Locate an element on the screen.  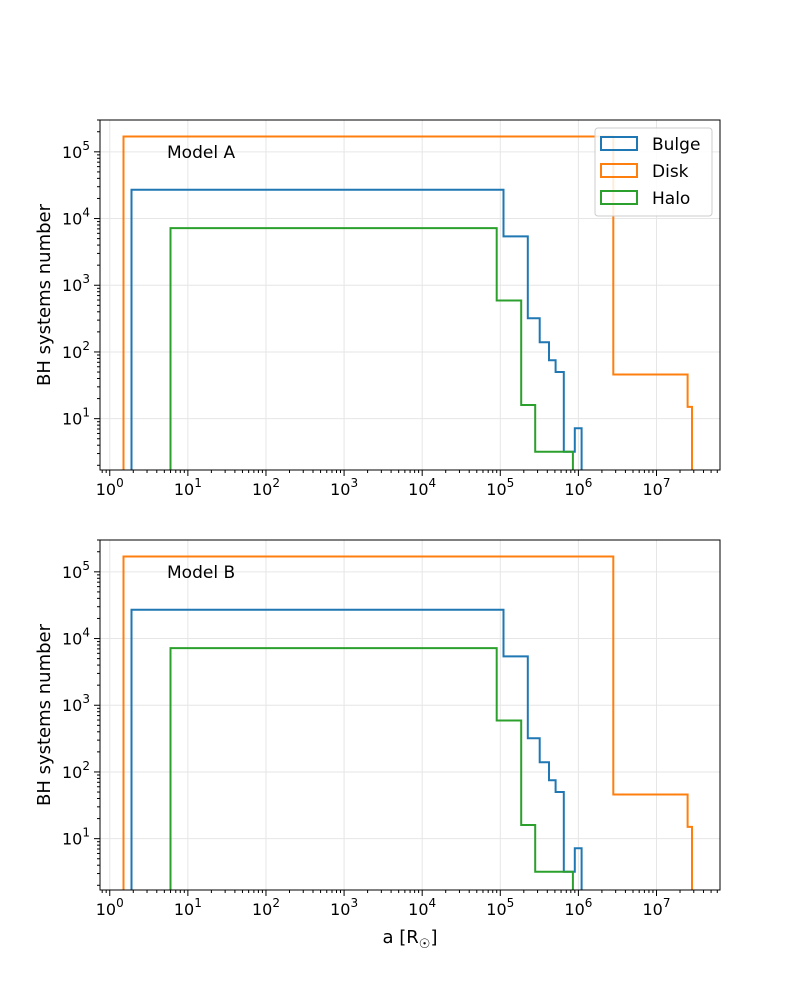
legend: Bulge Disk Halo is located at coordinates (653, 172).